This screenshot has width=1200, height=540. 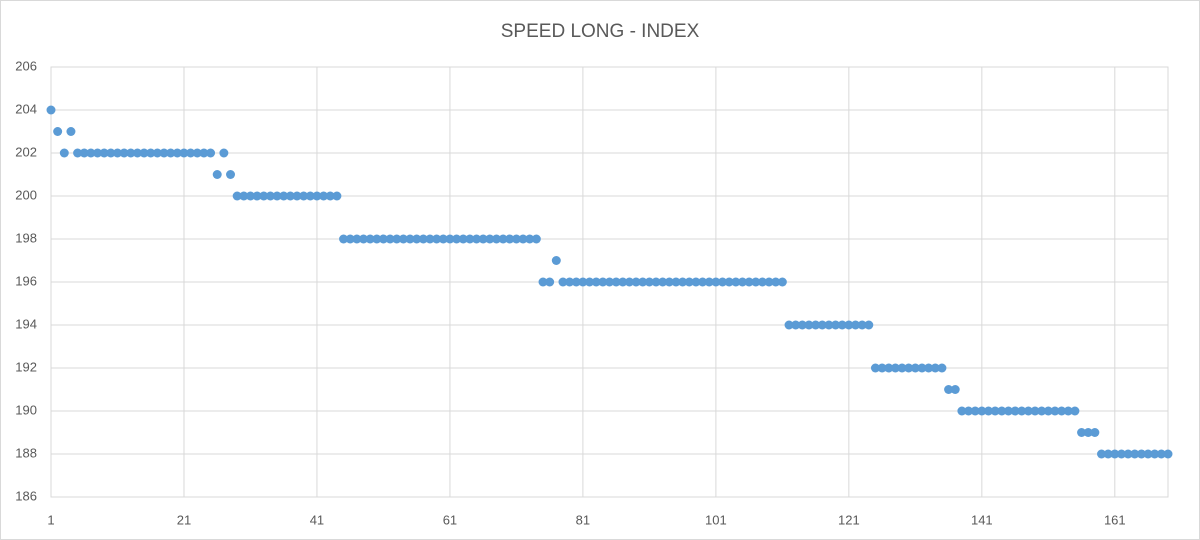 I want to click on y-tick-label: 196, so click(x=26, y=280).